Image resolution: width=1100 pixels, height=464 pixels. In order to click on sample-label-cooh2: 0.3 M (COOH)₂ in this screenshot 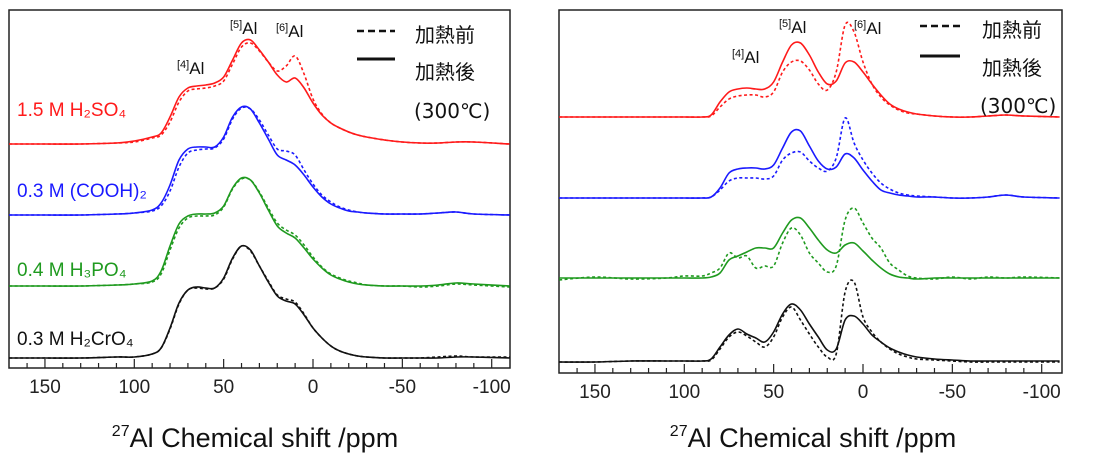, I will do `click(82, 191)`.